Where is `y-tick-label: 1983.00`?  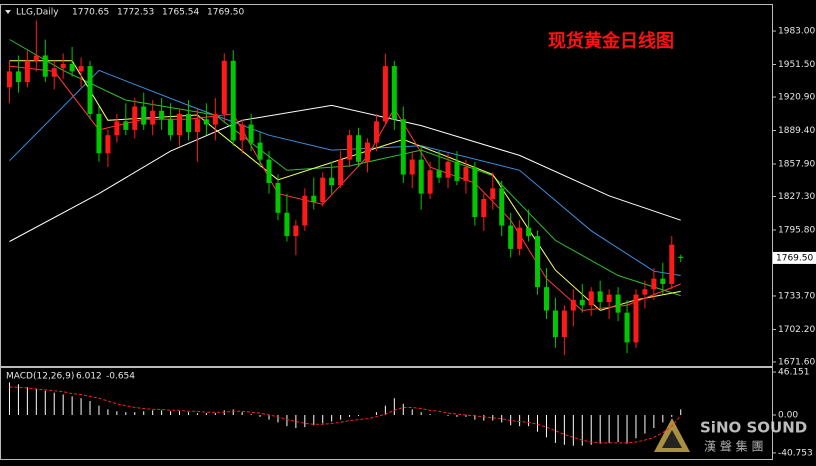 y-tick-label: 1983.00 is located at coordinates (796, 32).